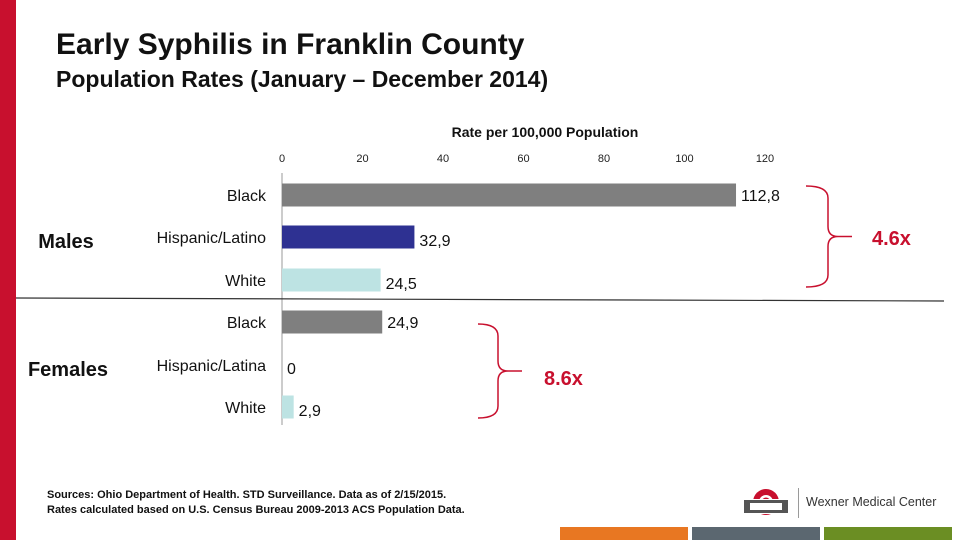 The height and width of the screenshot is (540, 960). What do you see at coordinates (66, 242) in the screenshot?
I see `group-label: Males` at bounding box center [66, 242].